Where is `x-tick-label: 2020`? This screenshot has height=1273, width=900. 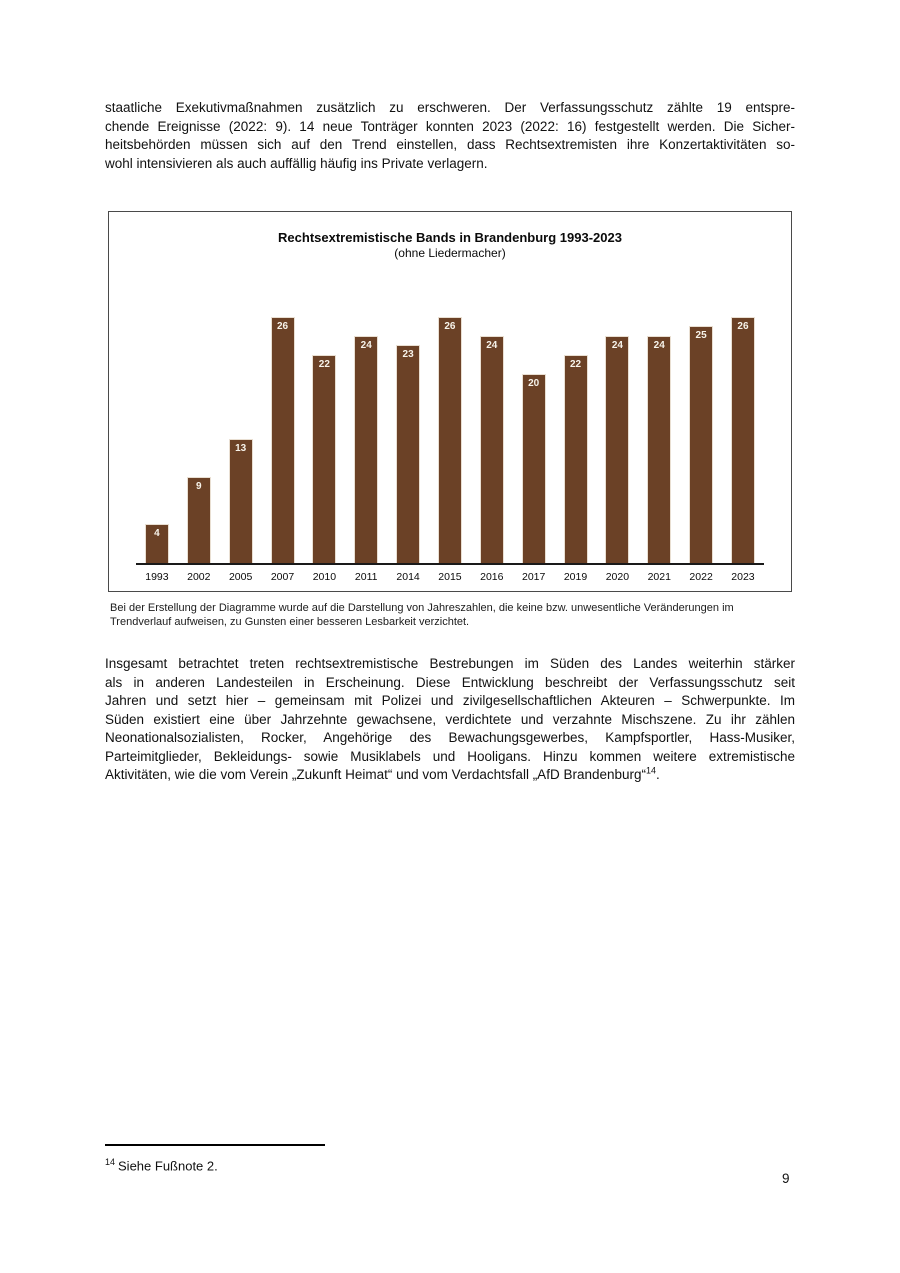 x-tick-label: 2020 is located at coordinates (617, 577).